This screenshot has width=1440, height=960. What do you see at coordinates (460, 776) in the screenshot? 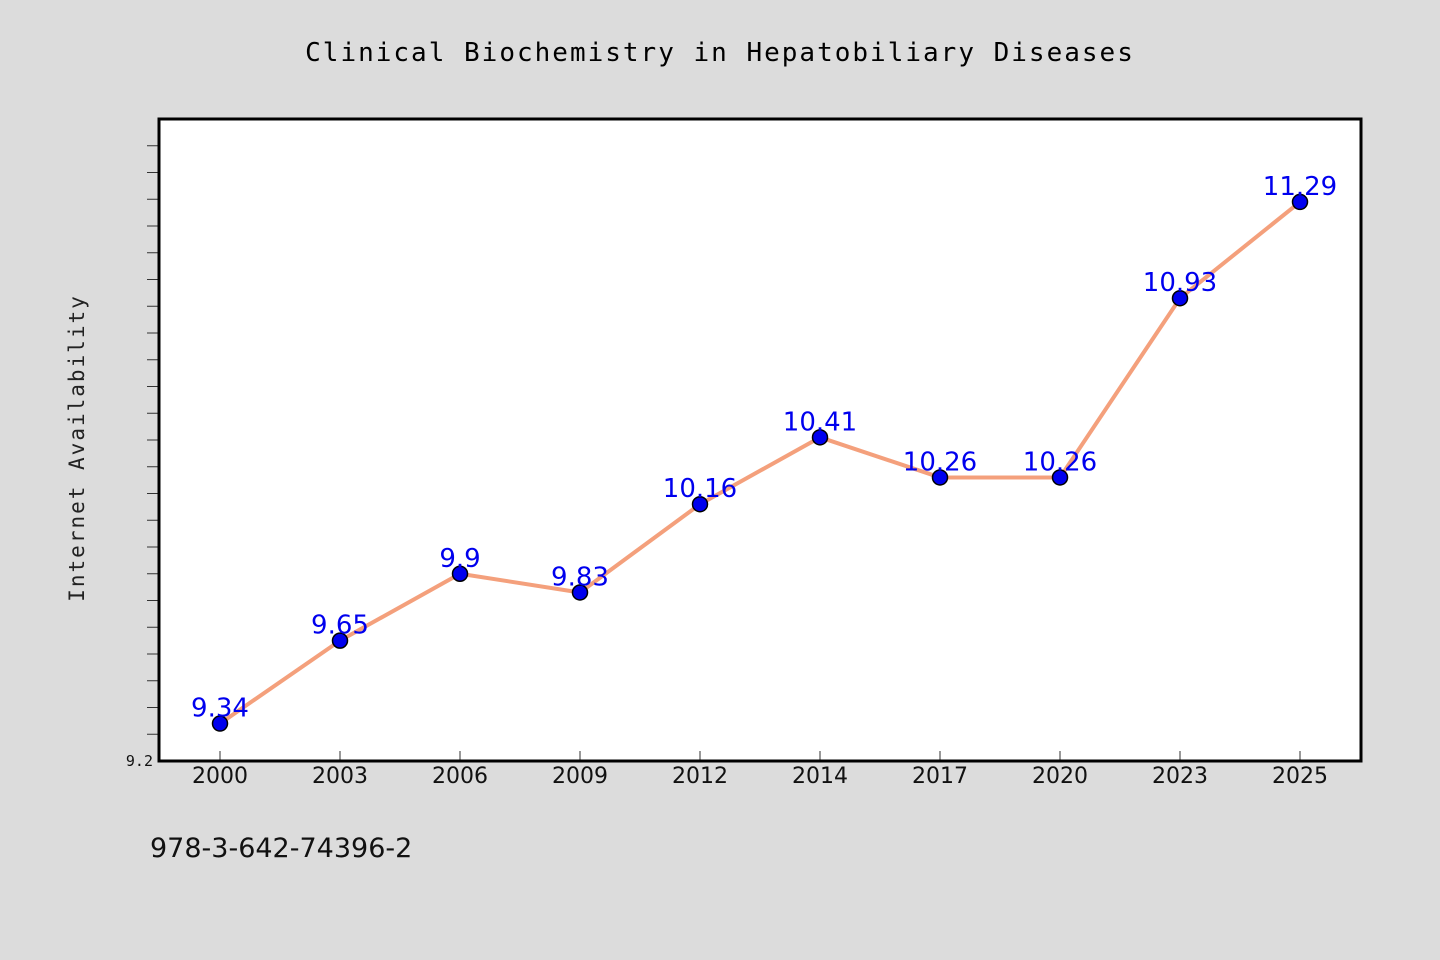
I see `x-tick-label: 2006` at bounding box center [460, 776].